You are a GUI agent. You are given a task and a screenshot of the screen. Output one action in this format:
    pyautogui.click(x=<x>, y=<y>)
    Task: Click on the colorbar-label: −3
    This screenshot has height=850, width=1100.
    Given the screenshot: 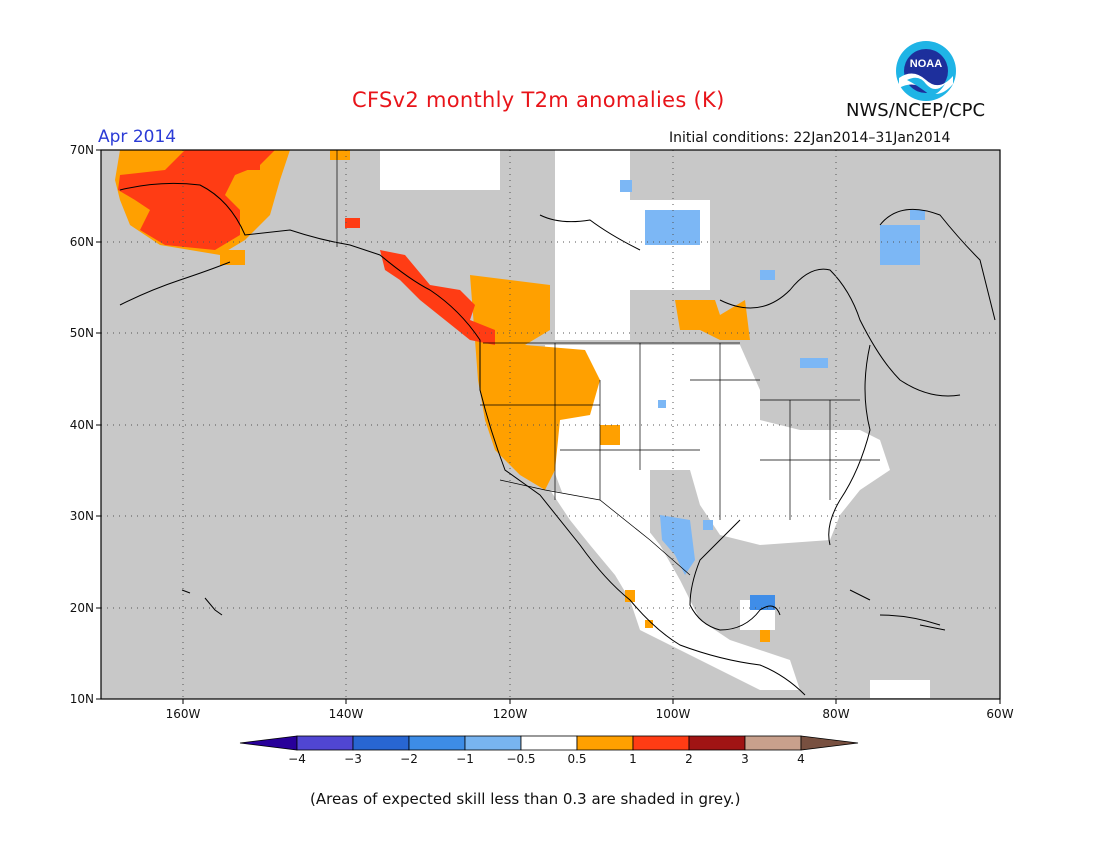 What is the action you would take?
    pyautogui.click(x=353, y=759)
    